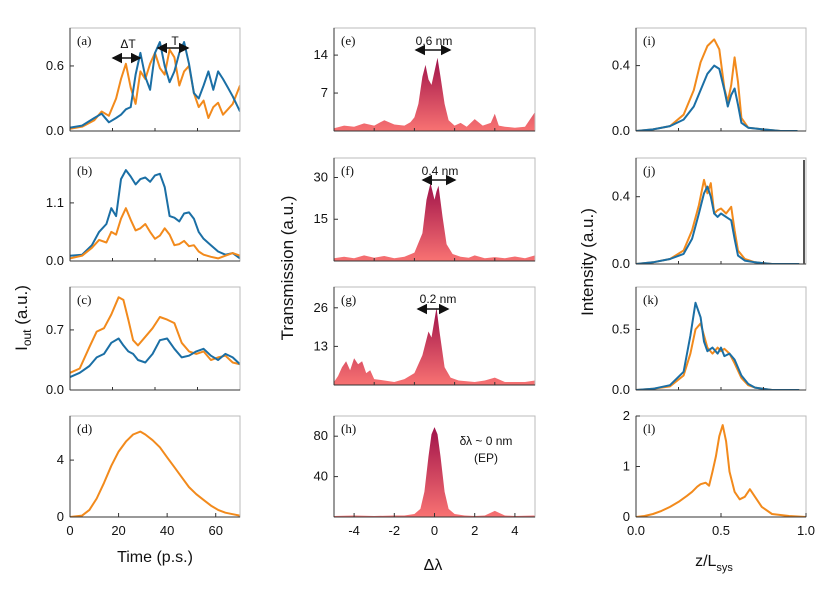 The image size is (830, 604). What do you see at coordinates (321, 218) in the screenshot?
I see `y-tick-label: 15` at bounding box center [321, 218].